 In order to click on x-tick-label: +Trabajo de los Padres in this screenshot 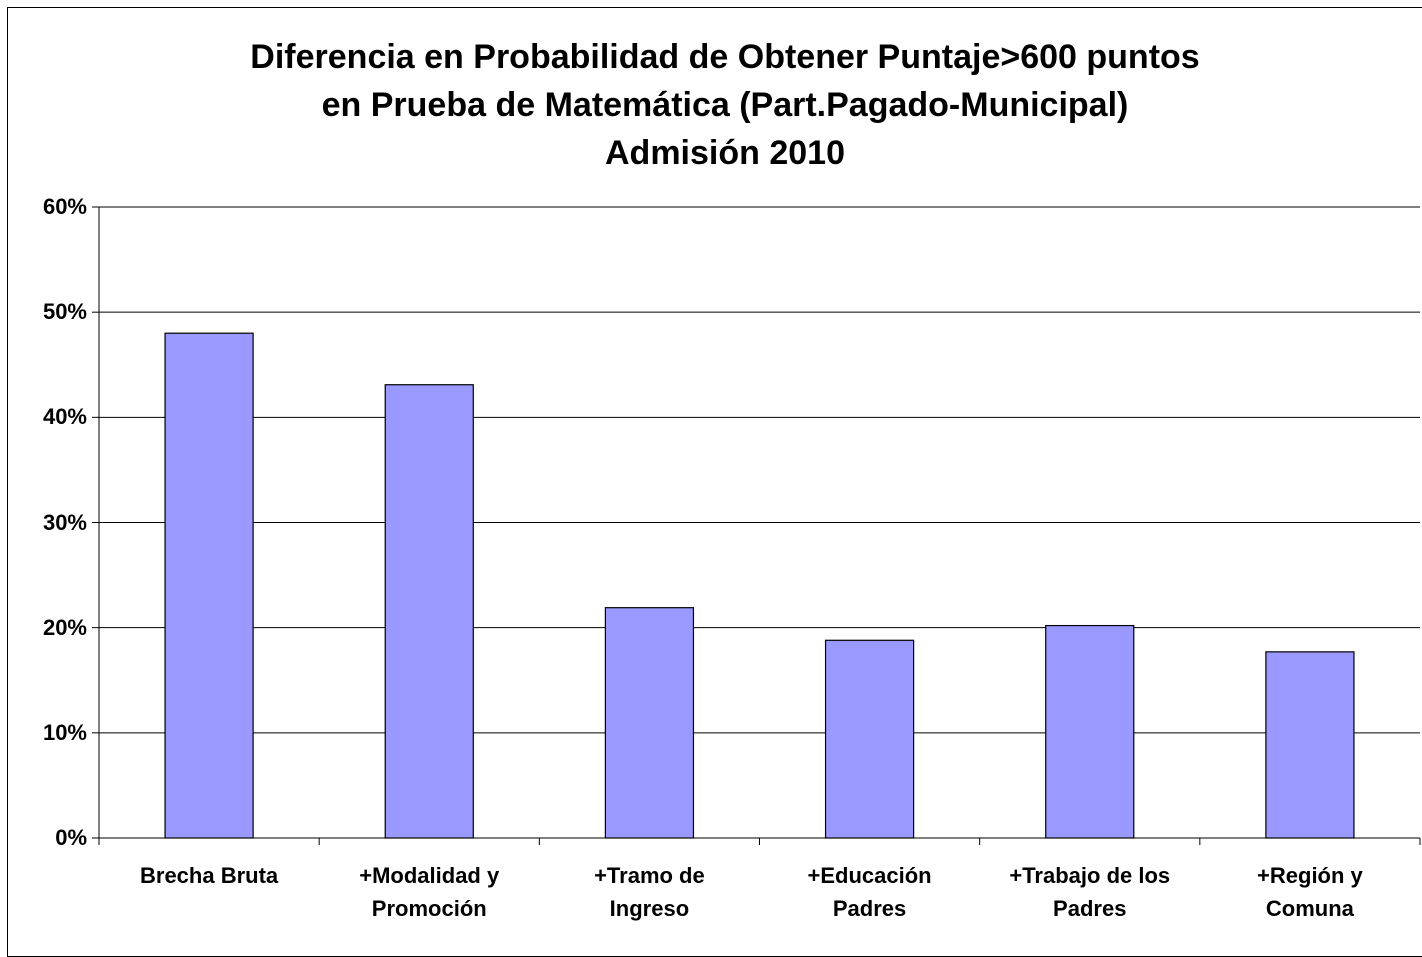, I will do `click(1090, 892)`.